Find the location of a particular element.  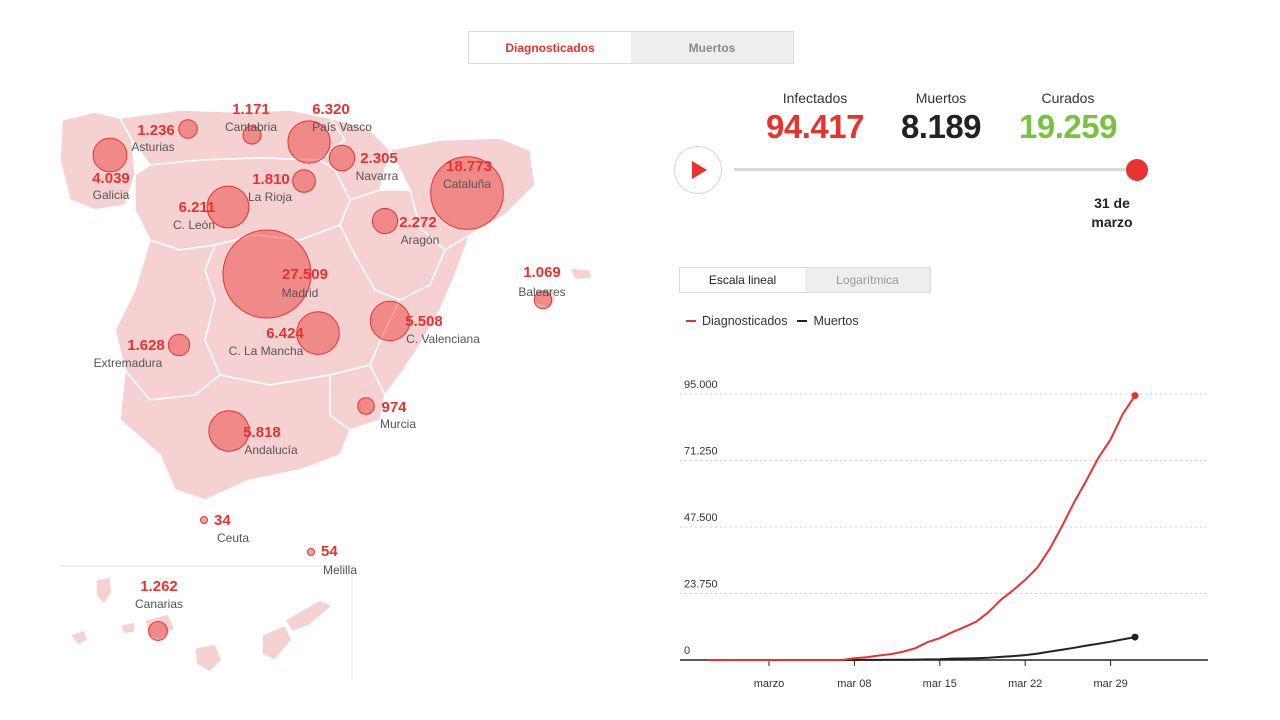

region-value: 1.628 is located at coordinates (146, 345).